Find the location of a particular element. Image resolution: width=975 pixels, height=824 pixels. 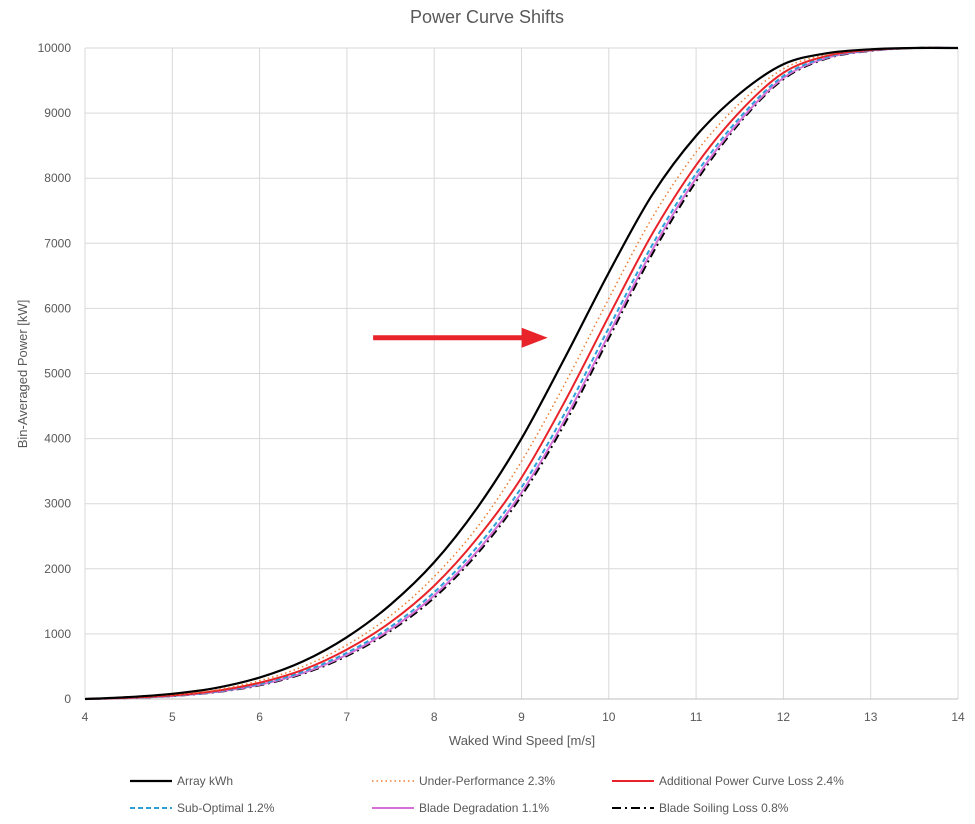

legend-item: Additional Power Curve Loss 2.4% is located at coordinates (728, 781).